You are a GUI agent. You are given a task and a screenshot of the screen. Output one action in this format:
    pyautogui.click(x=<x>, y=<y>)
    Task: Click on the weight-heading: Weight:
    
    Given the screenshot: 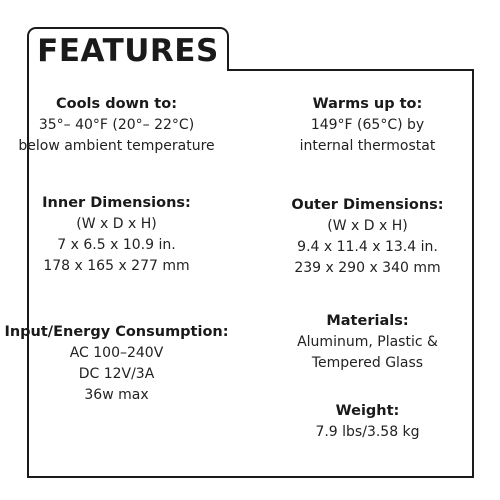 What is the action you would take?
    pyautogui.click(x=367, y=411)
    